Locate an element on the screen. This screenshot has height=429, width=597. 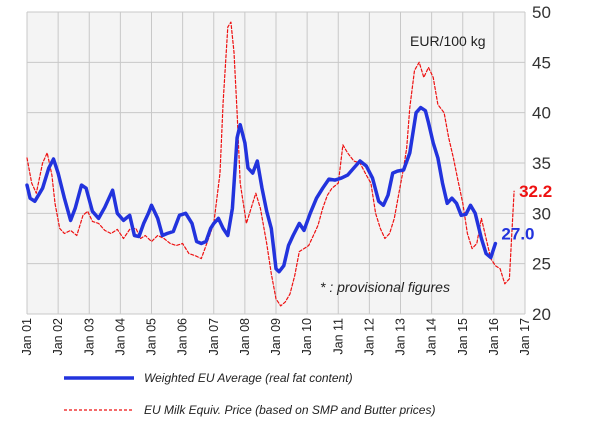
y-tick-label: 40 is located at coordinates (541, 113).